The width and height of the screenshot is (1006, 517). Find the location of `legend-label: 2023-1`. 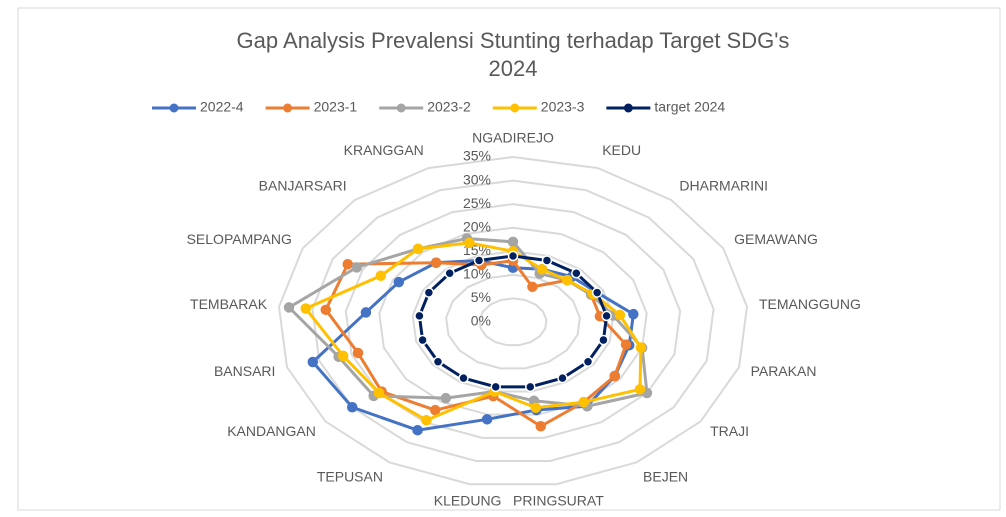

legend-label: 2023-1 is located at coordinates (336, 107).